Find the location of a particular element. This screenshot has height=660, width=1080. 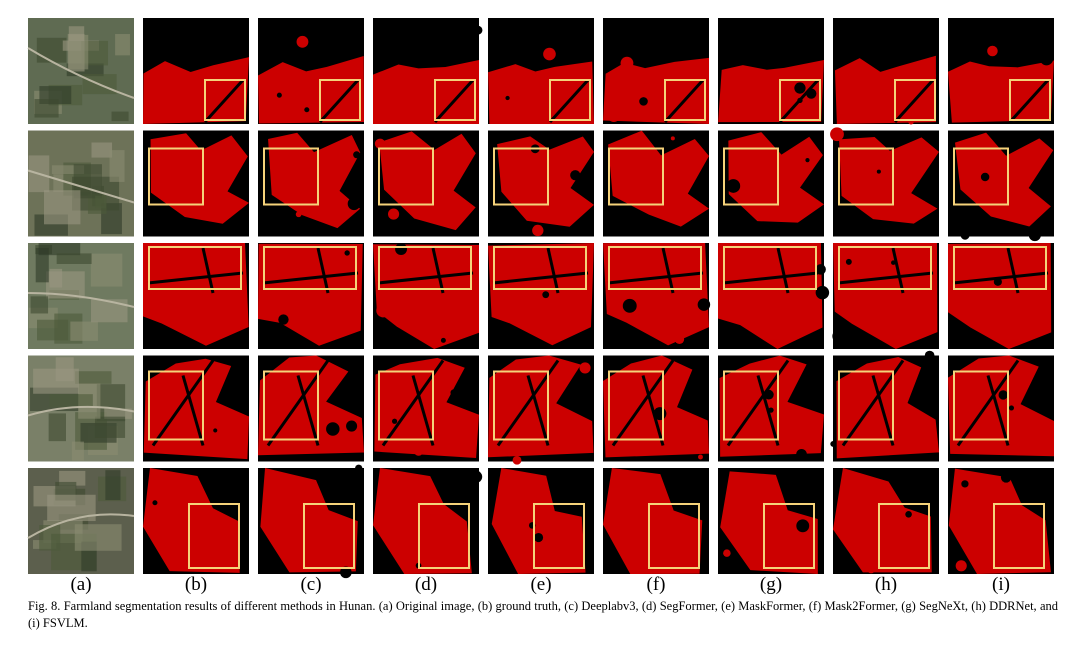

column-label: (d) is located at coordinates (426, 584).